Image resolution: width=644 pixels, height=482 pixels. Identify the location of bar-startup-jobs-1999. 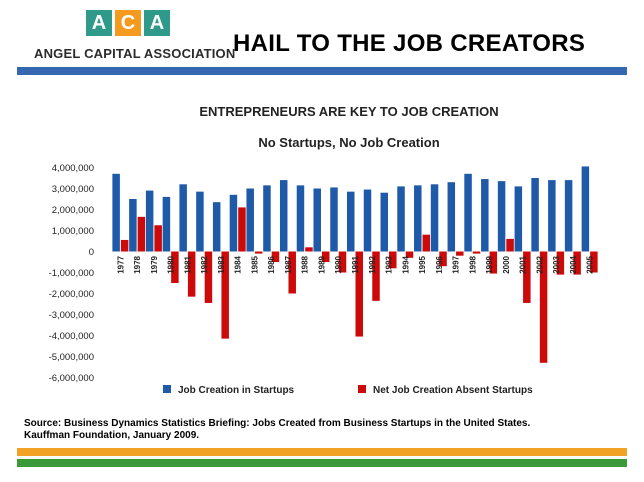
(485, 215).